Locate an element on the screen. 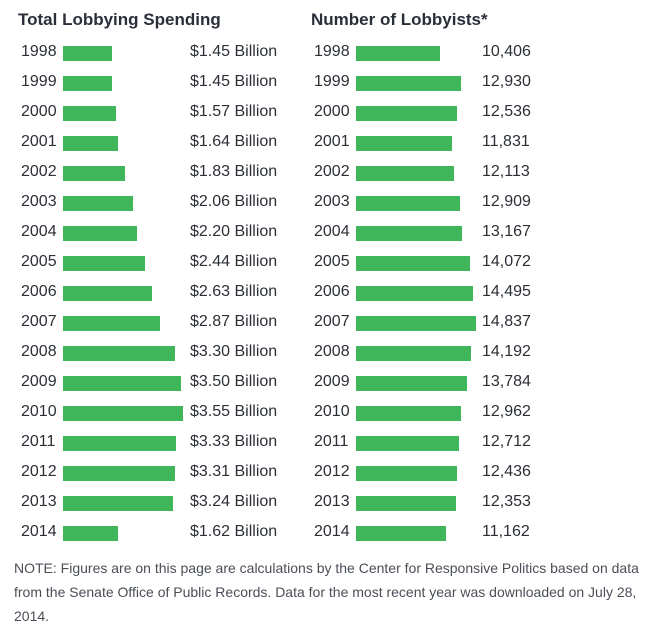 The image size is (659, 634). spending-row: 2003 $2.06 Billion is located at coordinates (153, 203).